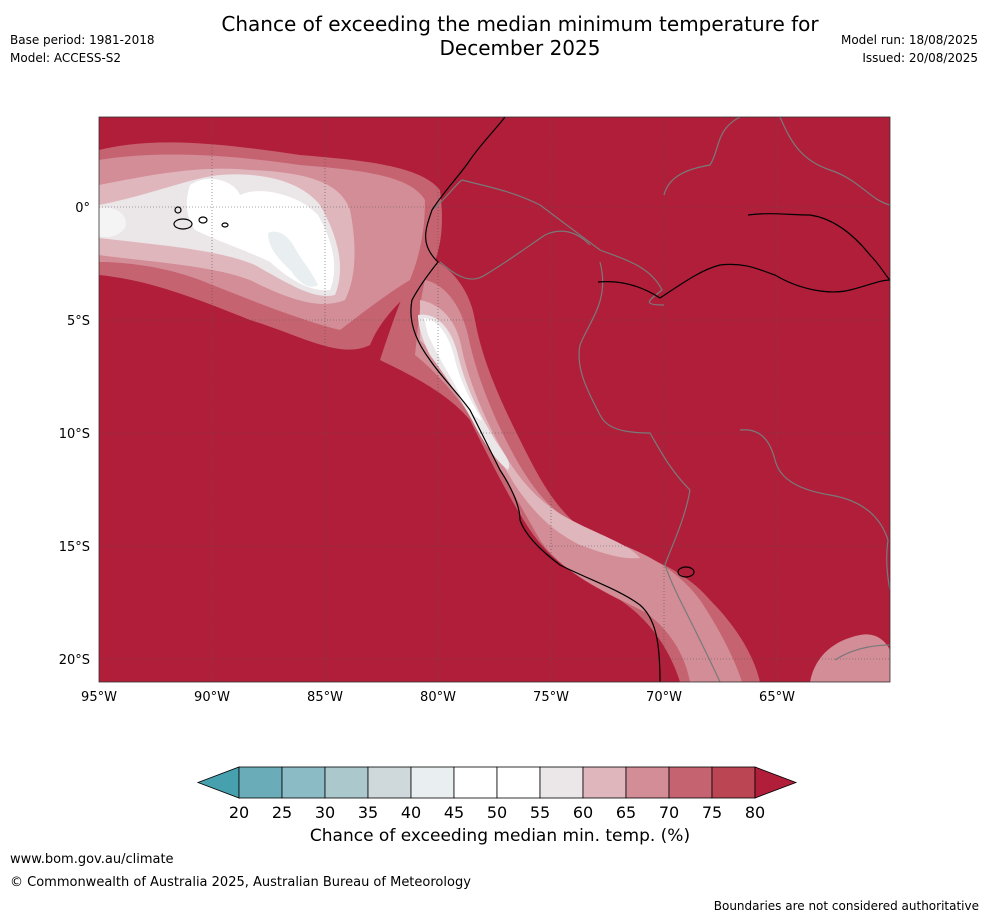 The image size is (988, 919). What do you see at coordinates (74, 434) in the screenshot?
I see `lat-label-10s: 10°S` at bounding box center [74, 434].